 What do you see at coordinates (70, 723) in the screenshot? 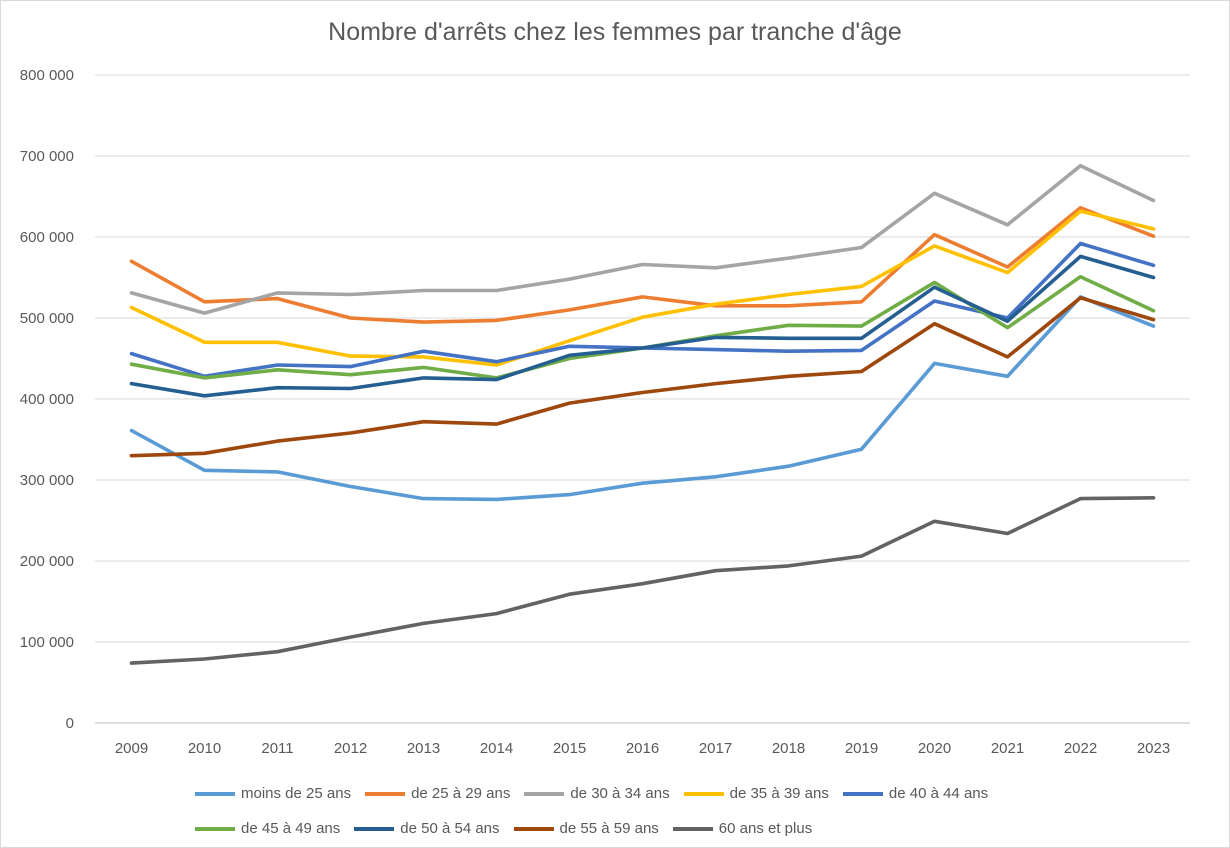
I see `y-tick-label: 0` at bounding box center [70, 723].